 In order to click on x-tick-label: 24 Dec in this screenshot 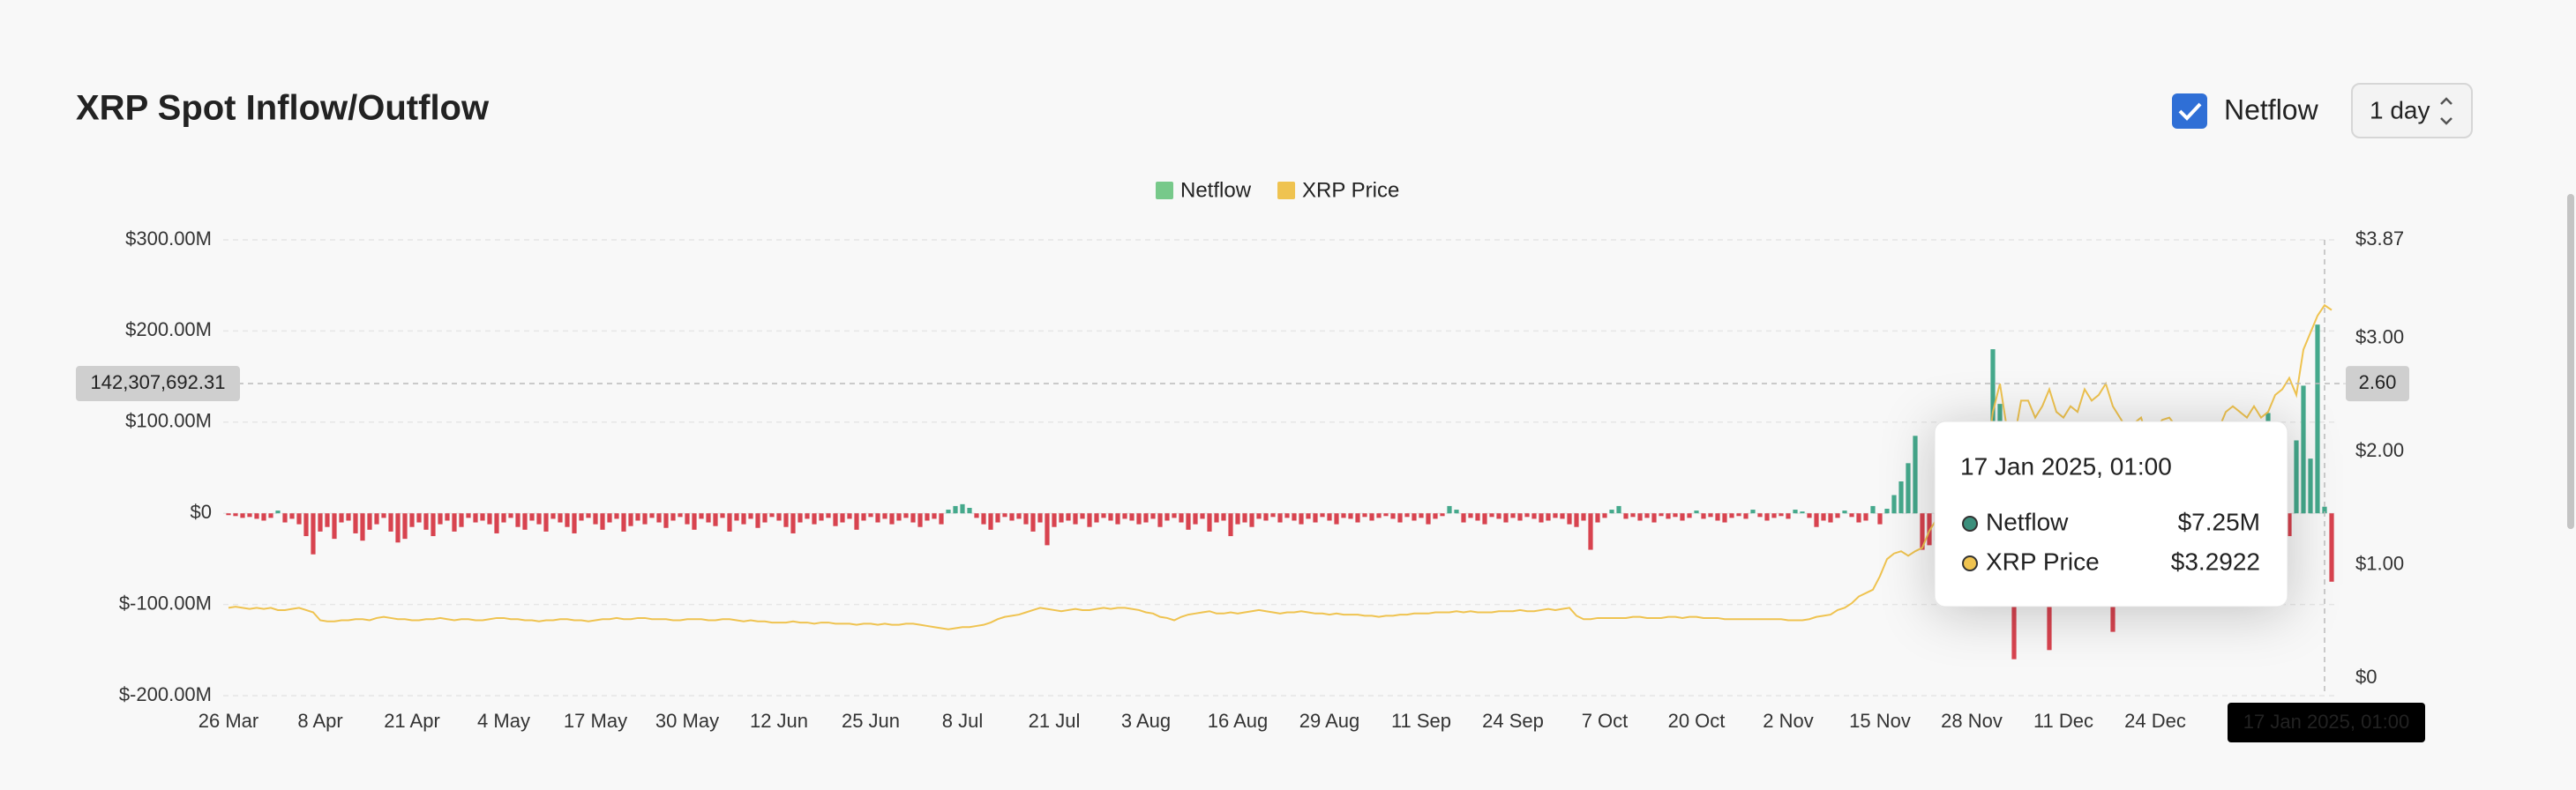, I will do `click(2155, 721)`.